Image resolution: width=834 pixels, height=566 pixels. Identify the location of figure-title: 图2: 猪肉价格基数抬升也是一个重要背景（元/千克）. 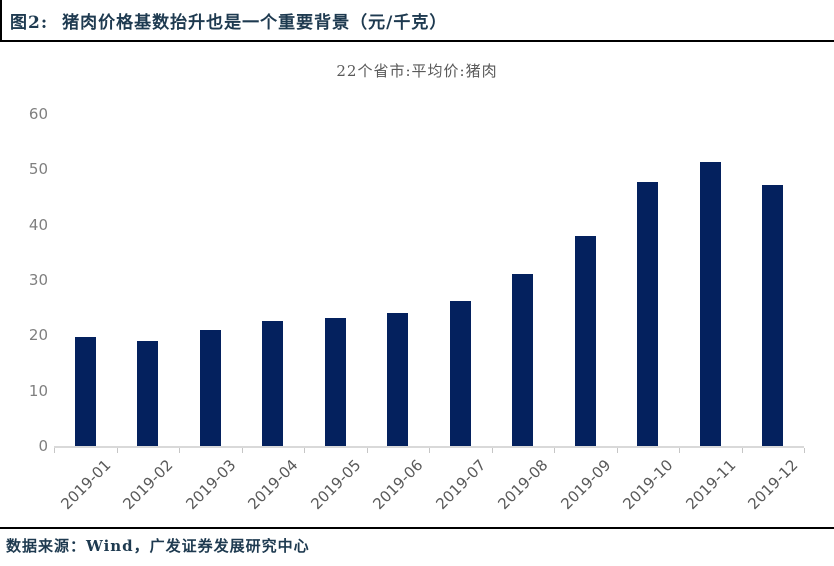
(224, 20).